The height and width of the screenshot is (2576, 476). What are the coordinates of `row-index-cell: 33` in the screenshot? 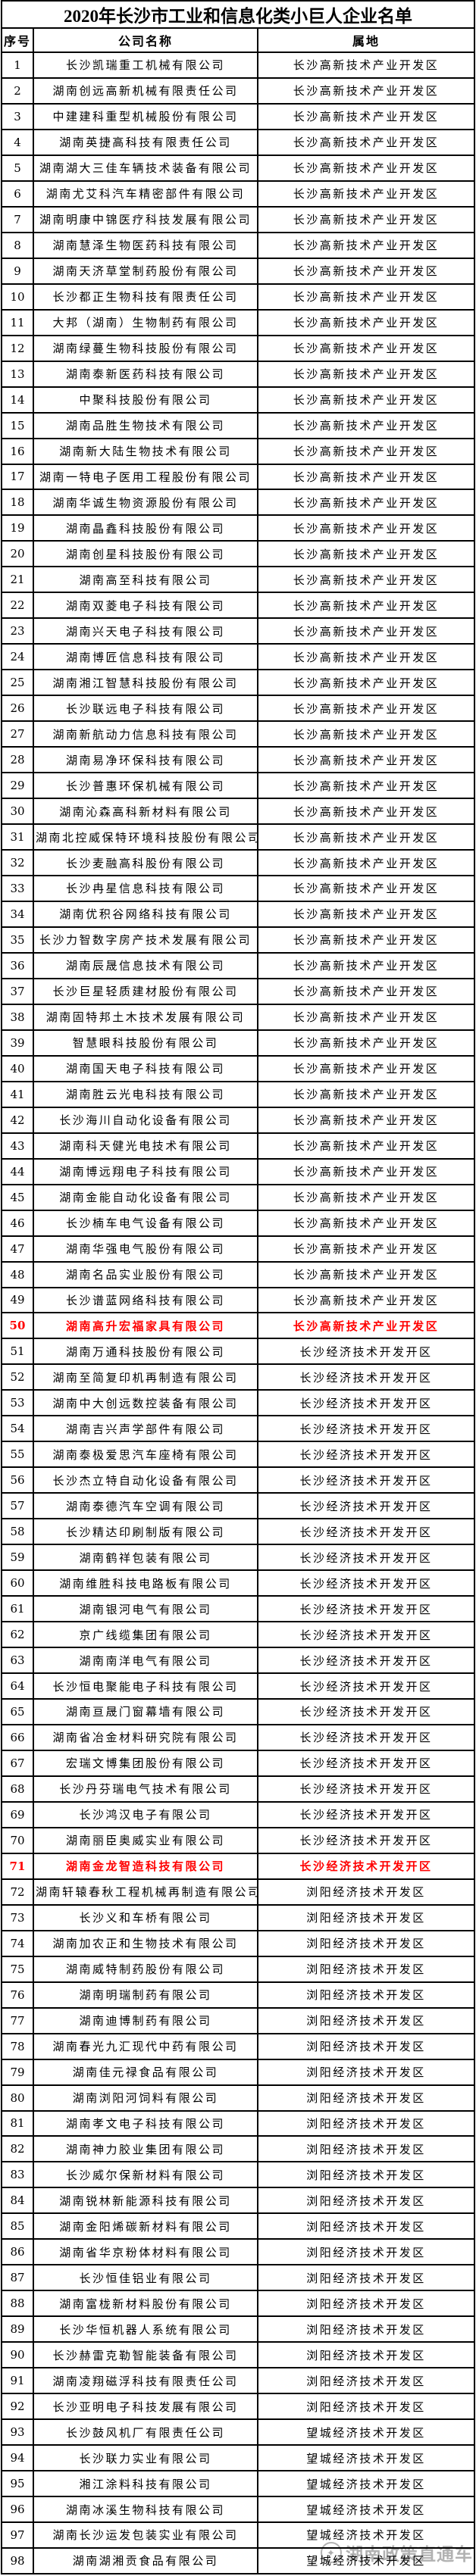 It's located at (17, 888).